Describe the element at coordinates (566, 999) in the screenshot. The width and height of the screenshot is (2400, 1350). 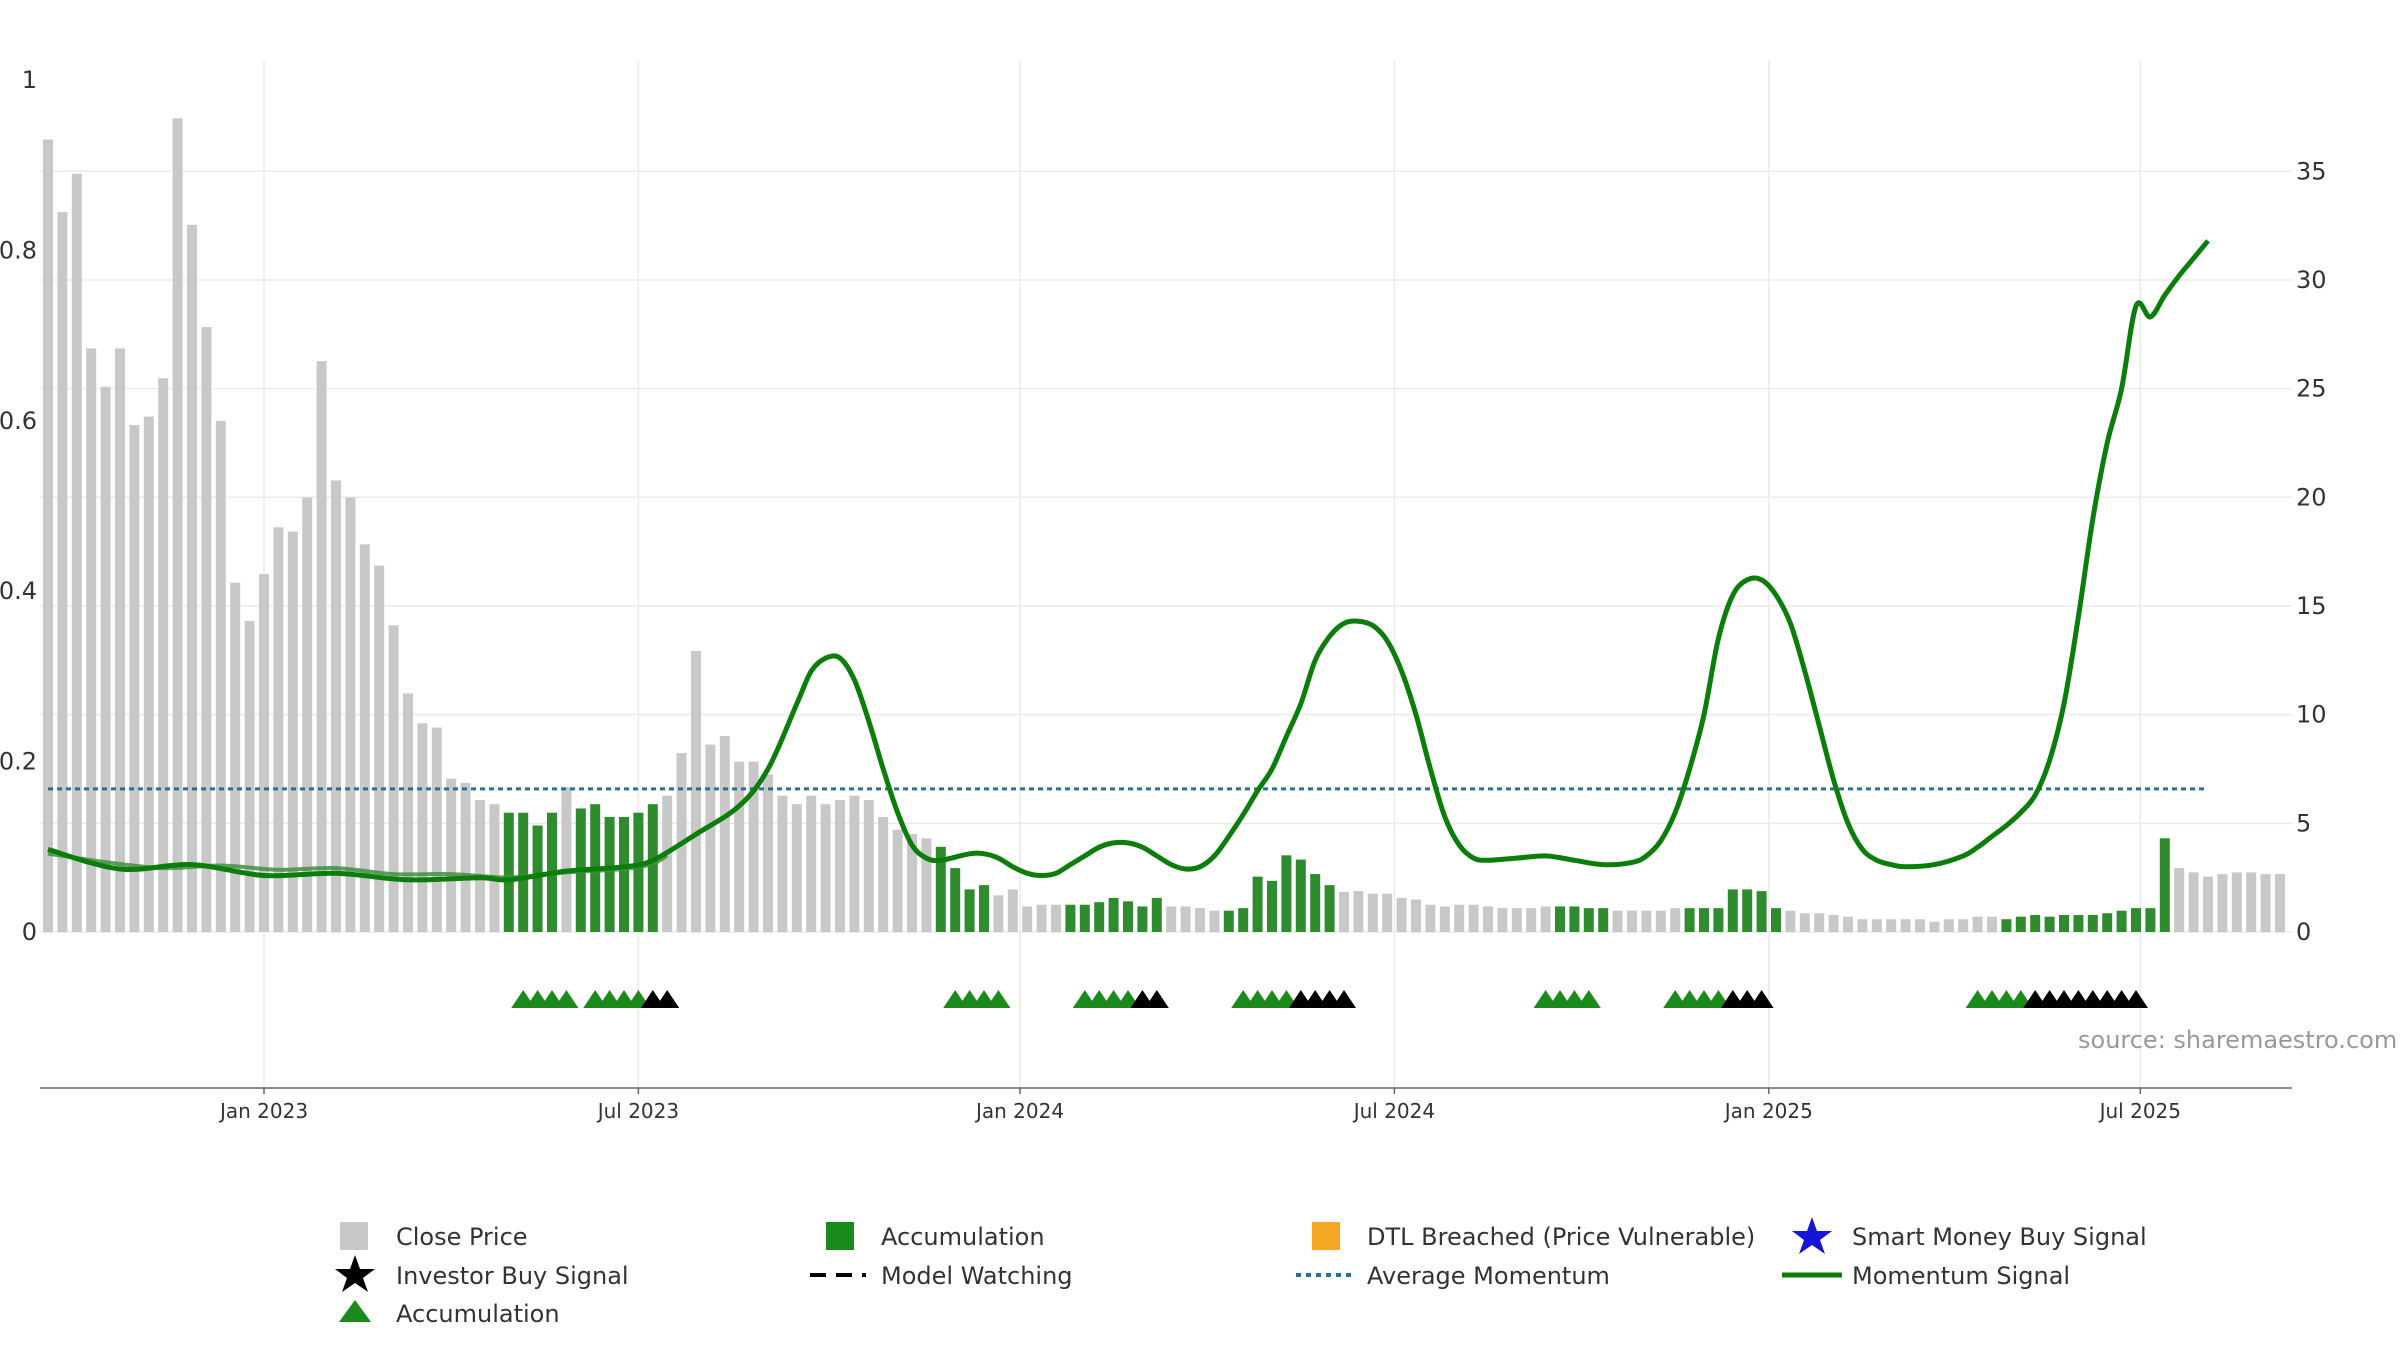
I see `accumulation-marker` at that location.